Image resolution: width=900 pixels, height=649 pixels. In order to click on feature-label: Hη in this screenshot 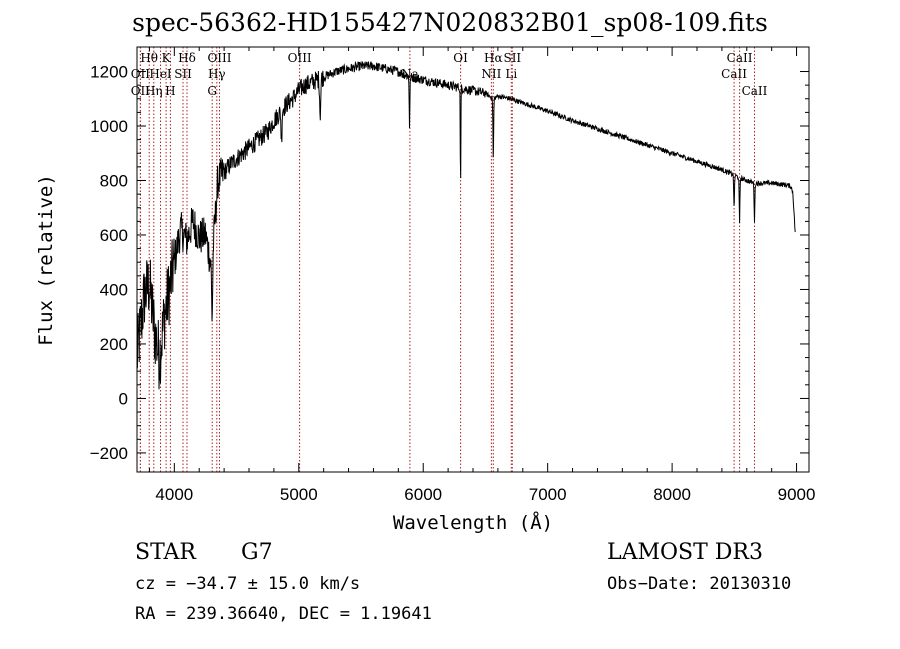, I will do `click(154, 91)`.